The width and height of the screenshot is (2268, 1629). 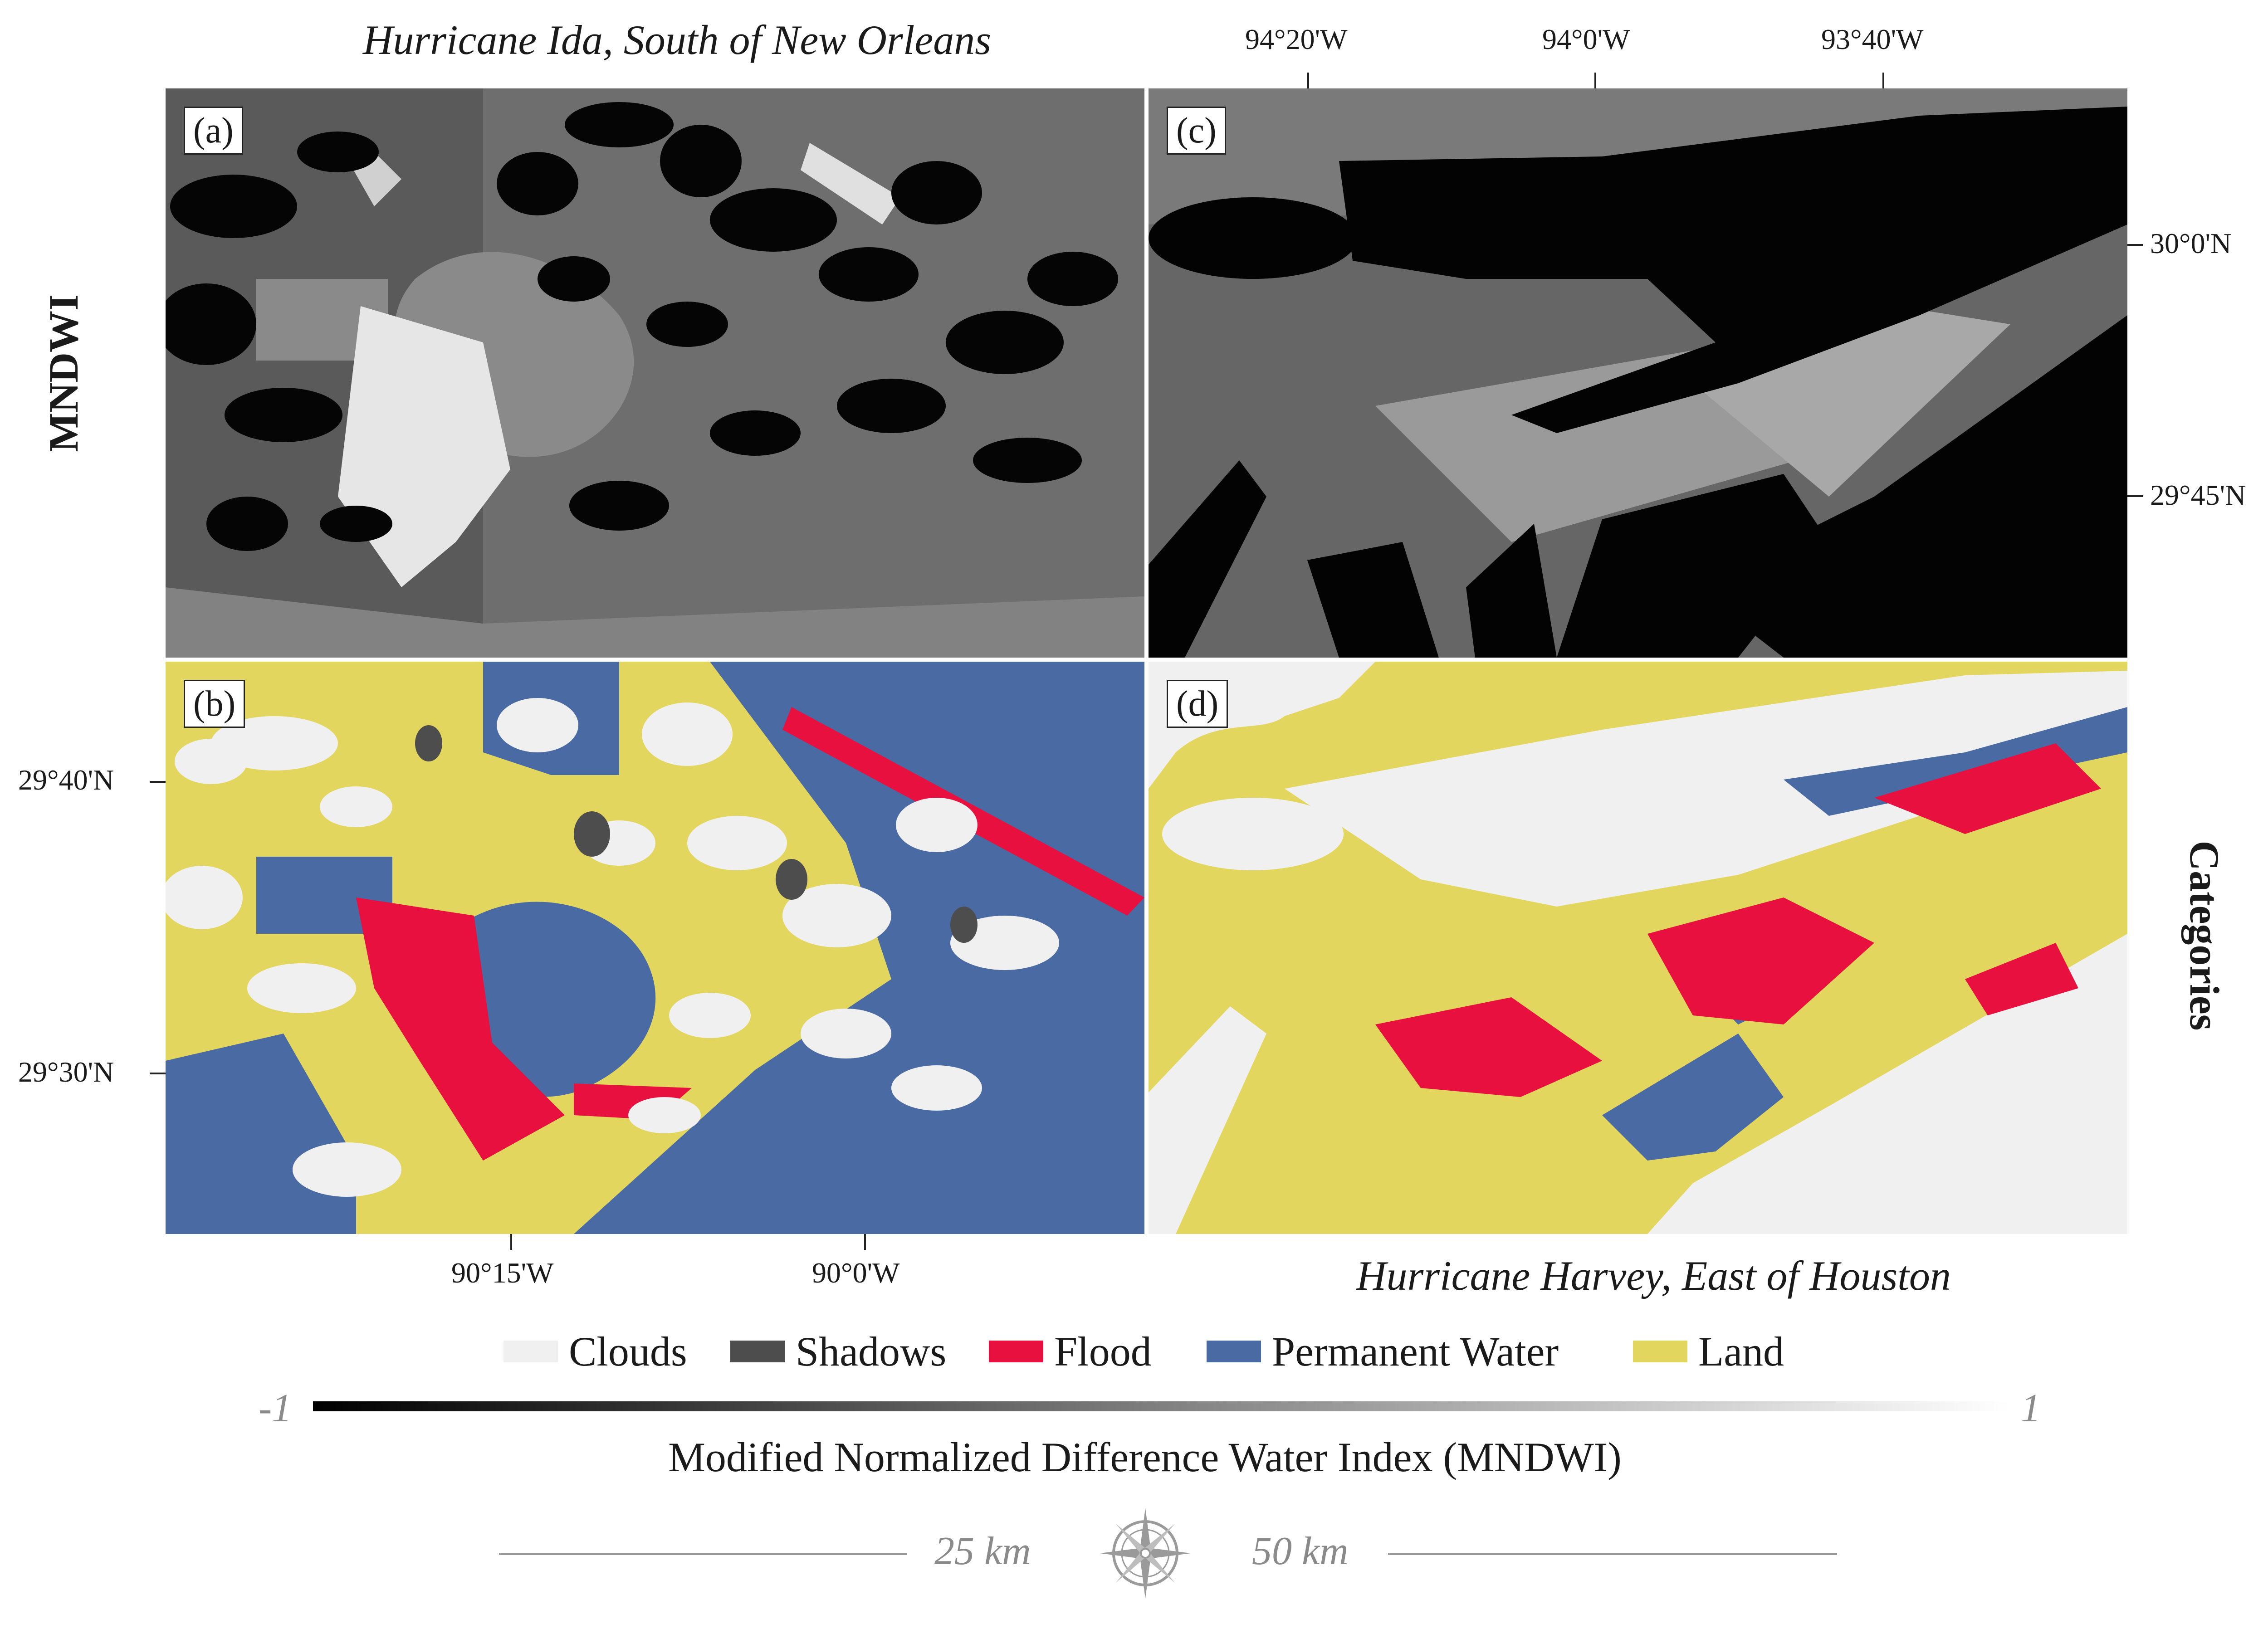 What do you see at coordinates (1586, 39) in the screenshot?
I see `top-tick-label-2: 94°0'W` at bounding box center [1586, 39].